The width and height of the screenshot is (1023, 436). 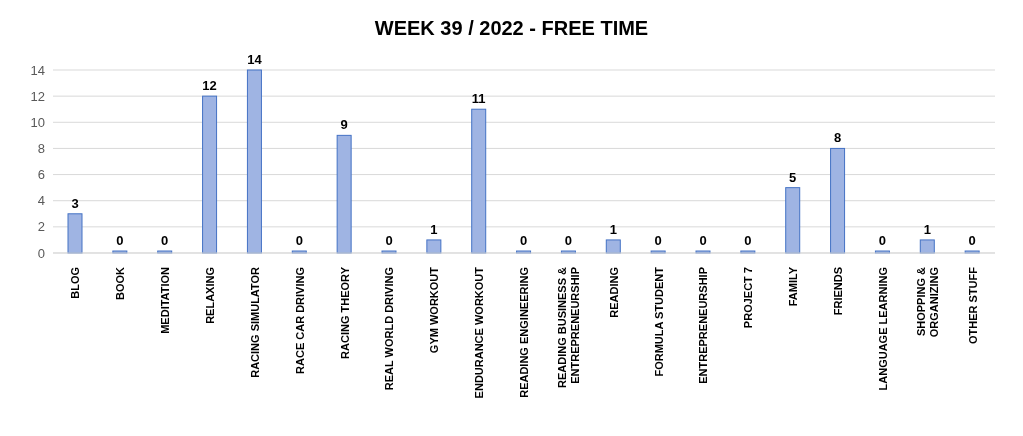 What do you see at coordinates (255, 59) in the screenshot?
I see `data-label: 14` at bounding box center [255, 59].